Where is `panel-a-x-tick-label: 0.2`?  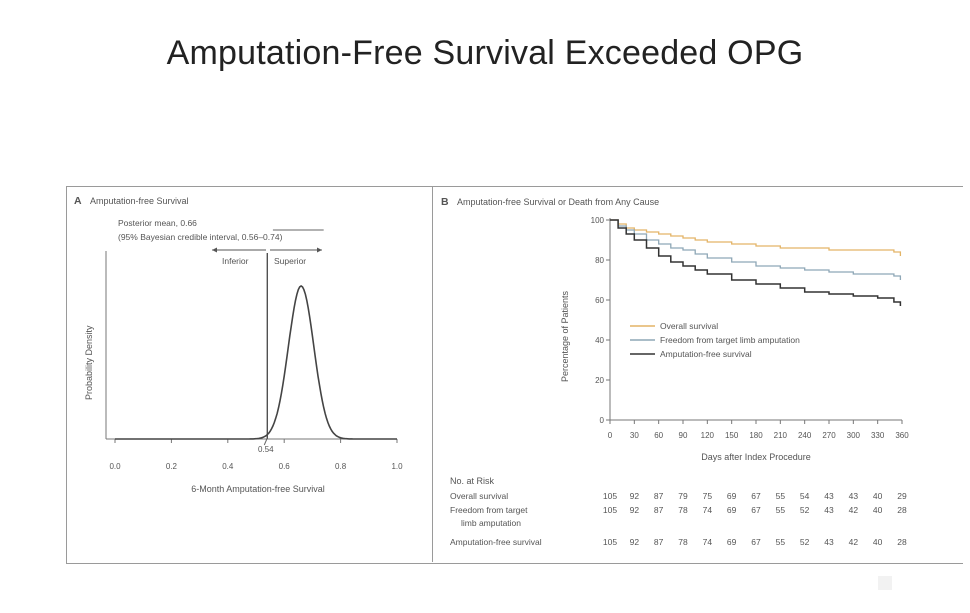 panel-a-x-tick-label: 0.2 is located at coordinates (172, 466).